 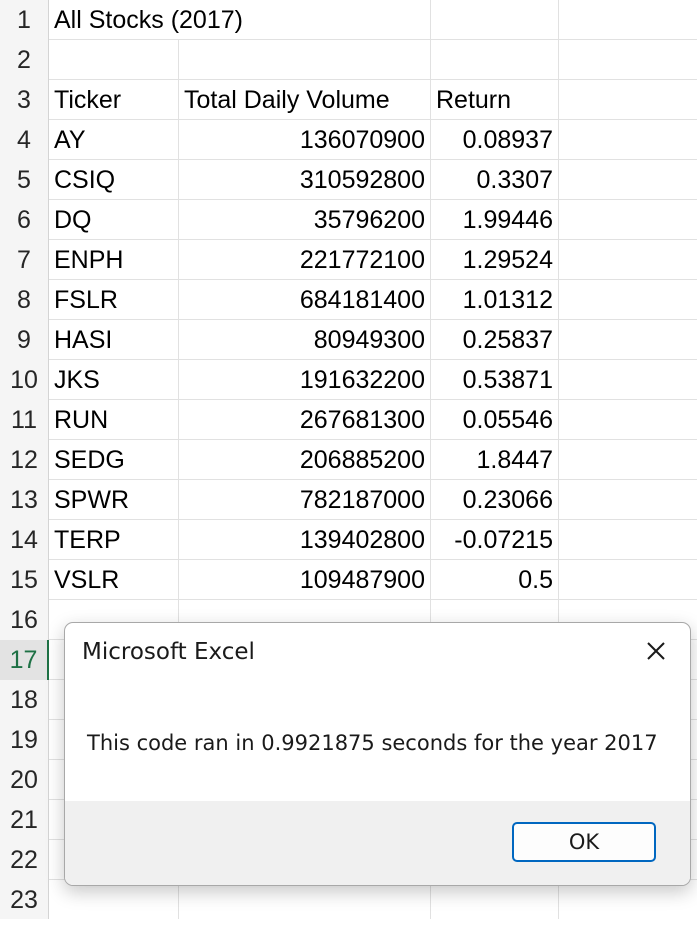 I want to click on sheet-row: 8 FSLR 684181400 1.01312, so click(x=348, y=300).